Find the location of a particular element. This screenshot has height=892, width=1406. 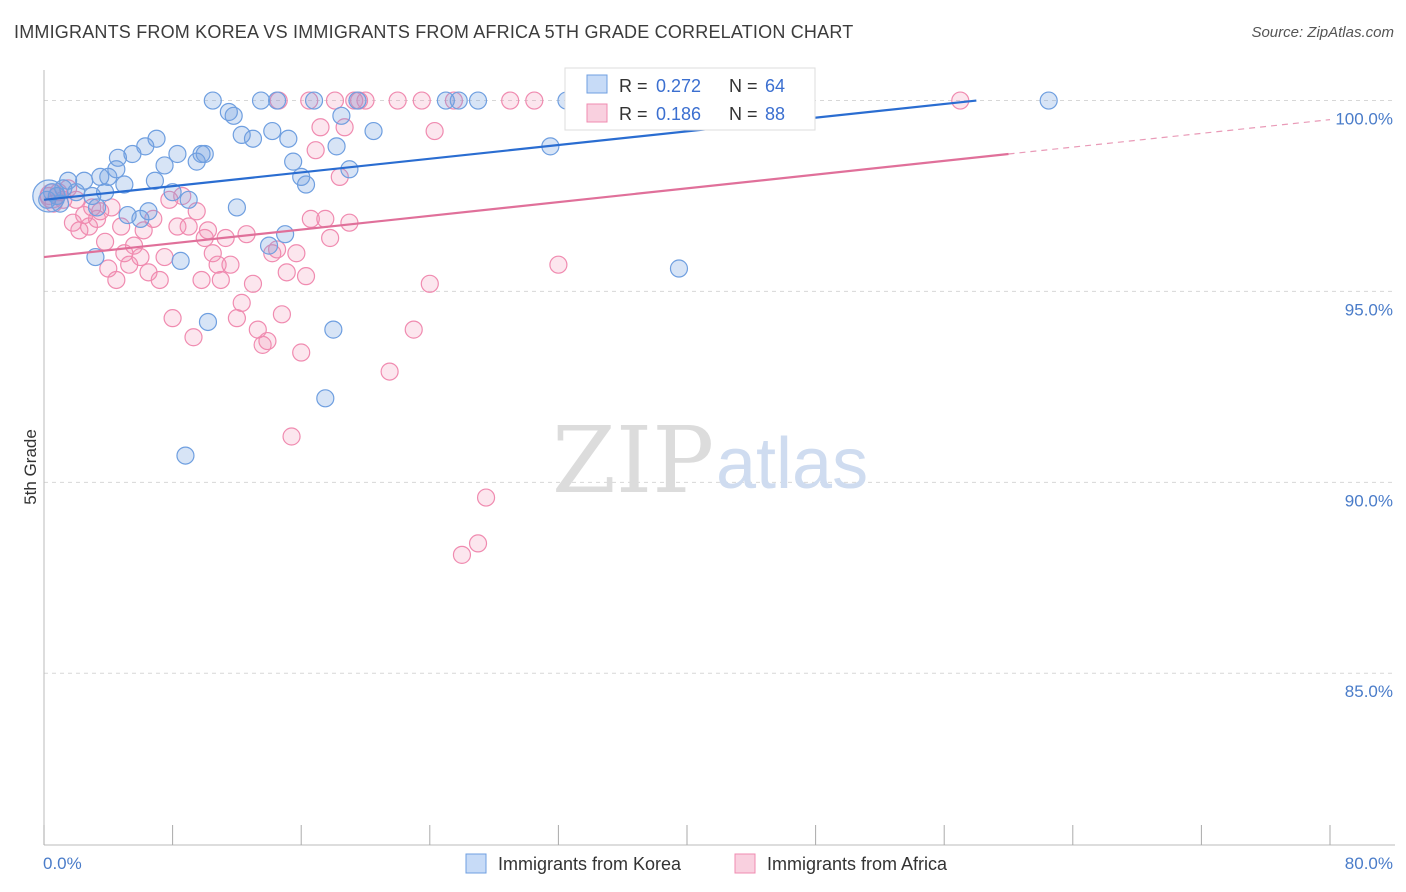

legend-africa-label: Immigrants from Africa is located at coordinates (857, 864).